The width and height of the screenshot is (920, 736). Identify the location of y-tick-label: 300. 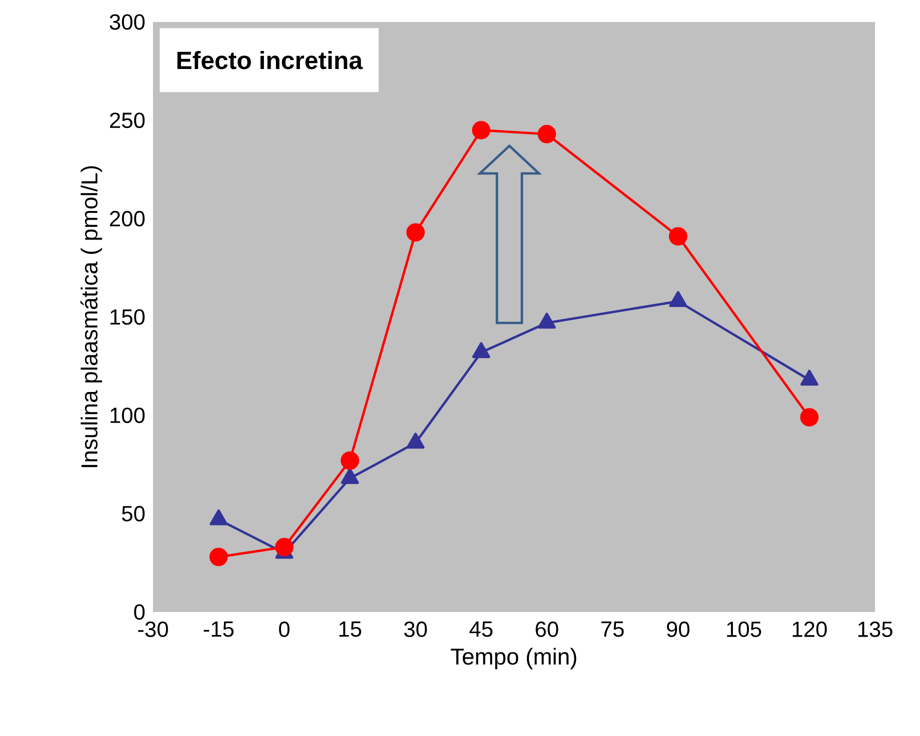
(127, 22).